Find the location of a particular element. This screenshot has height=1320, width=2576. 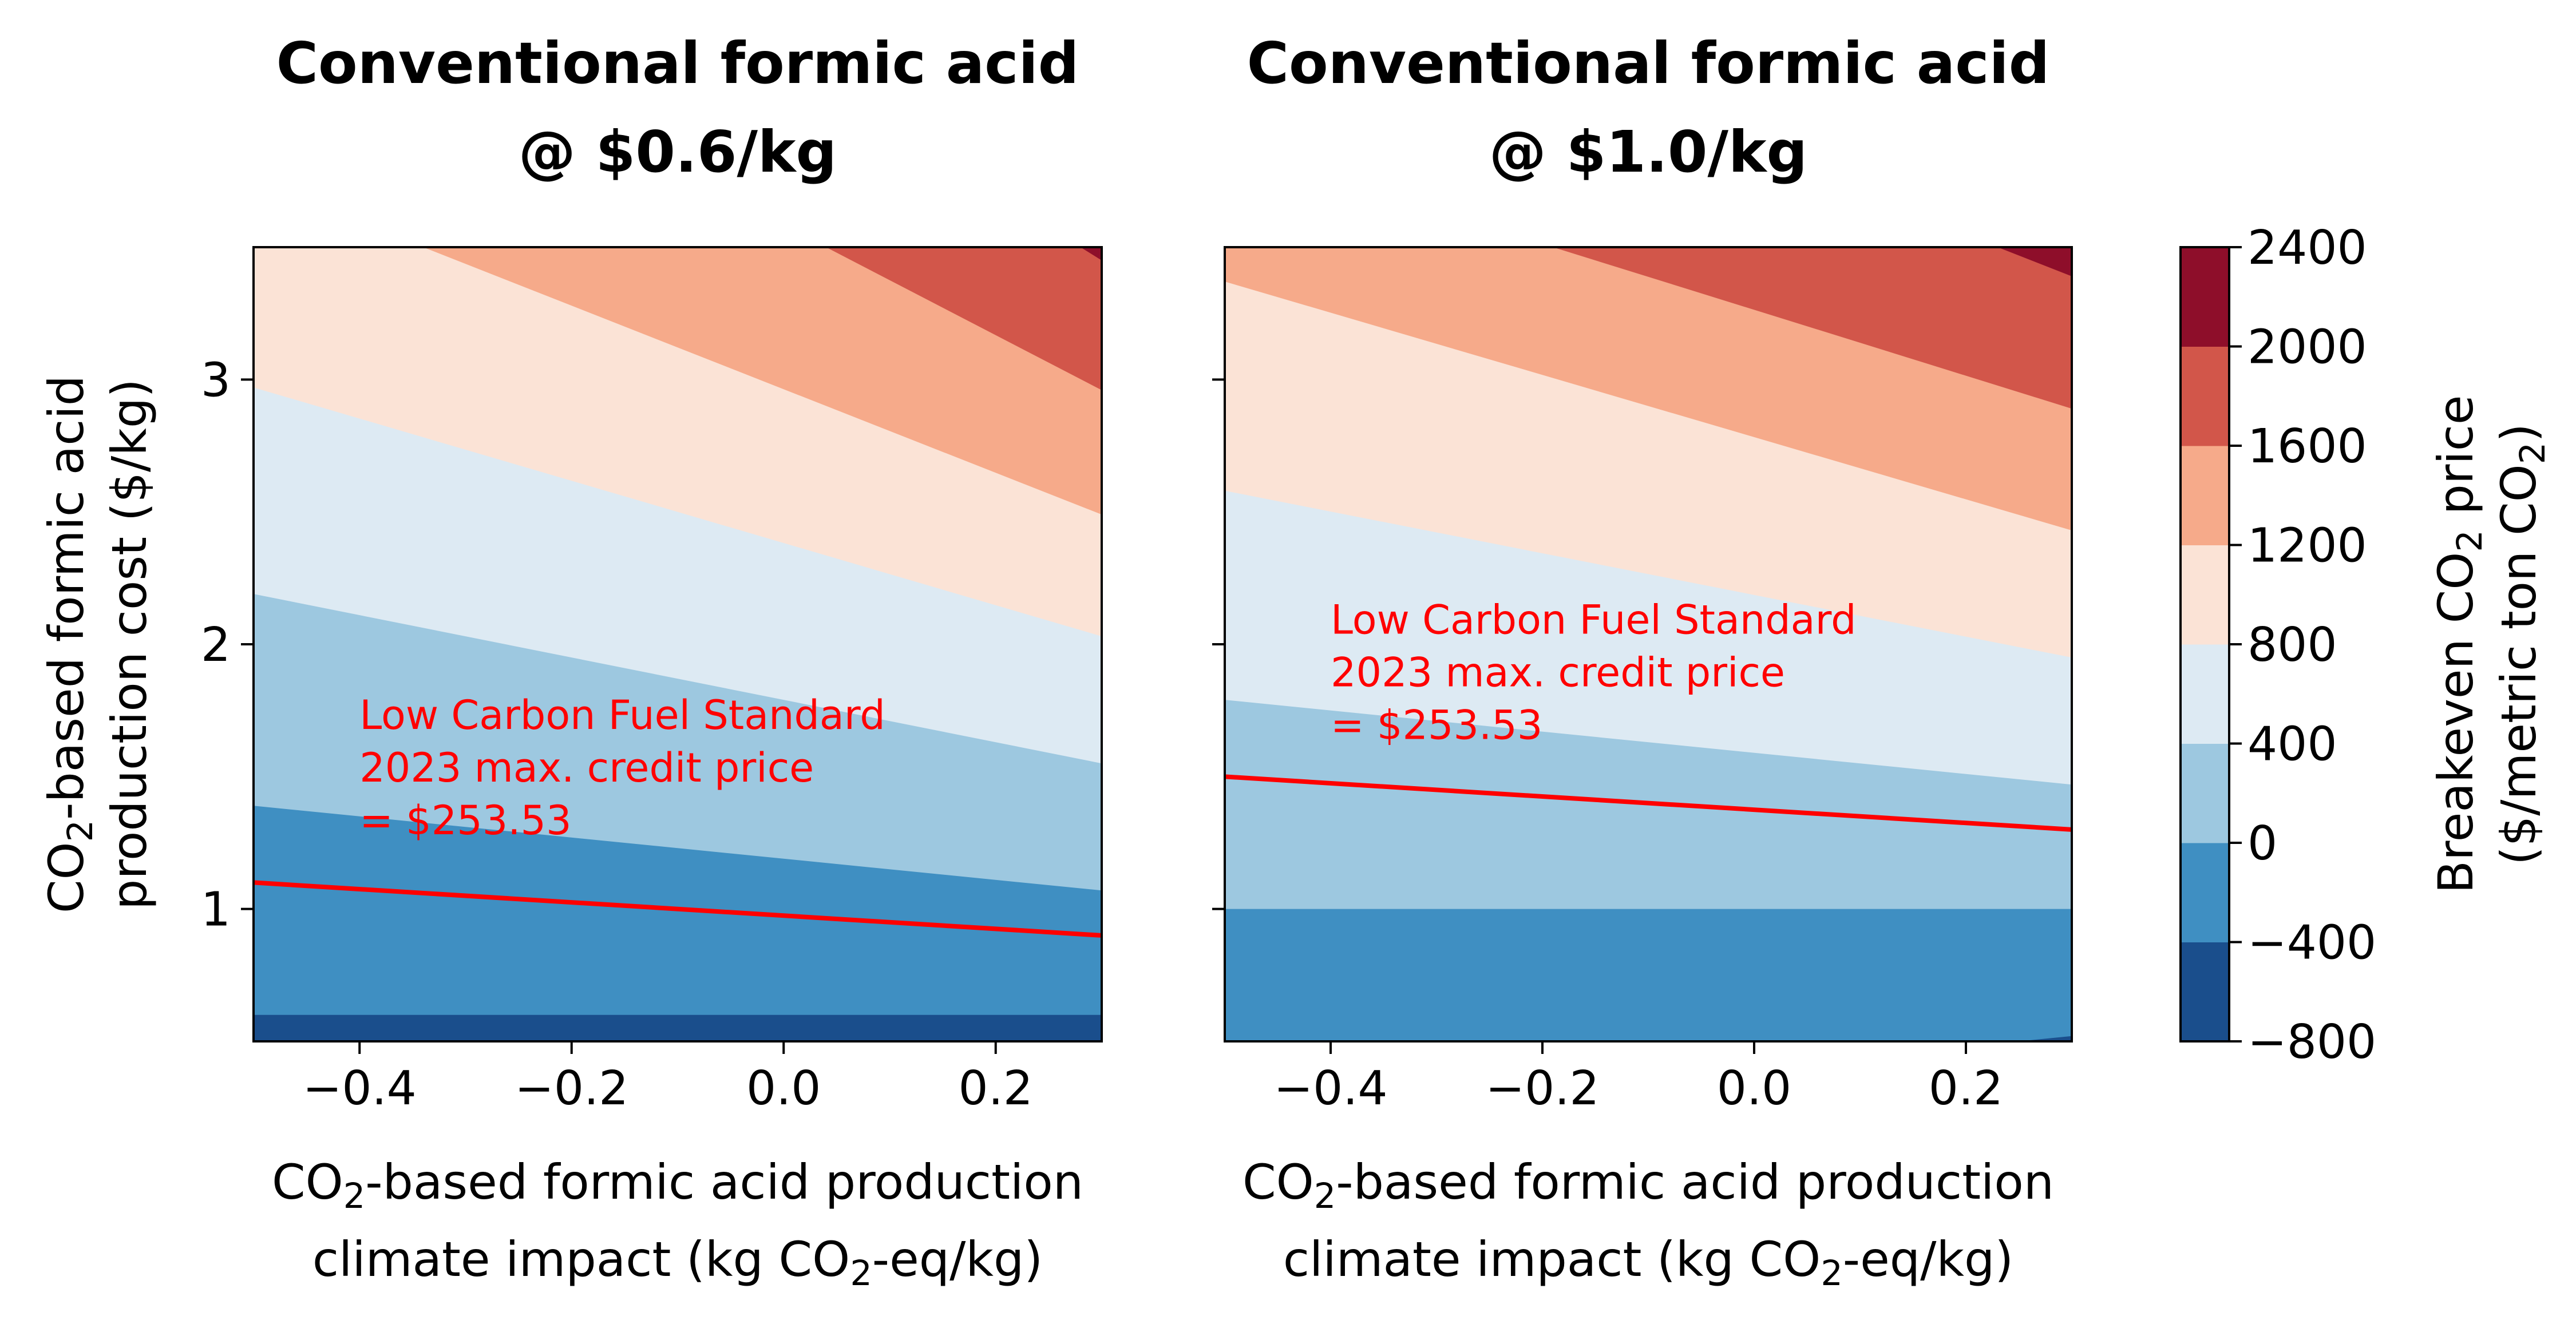

y-axis-label: production cost ($/kg) is located at coordinates (129, 645).